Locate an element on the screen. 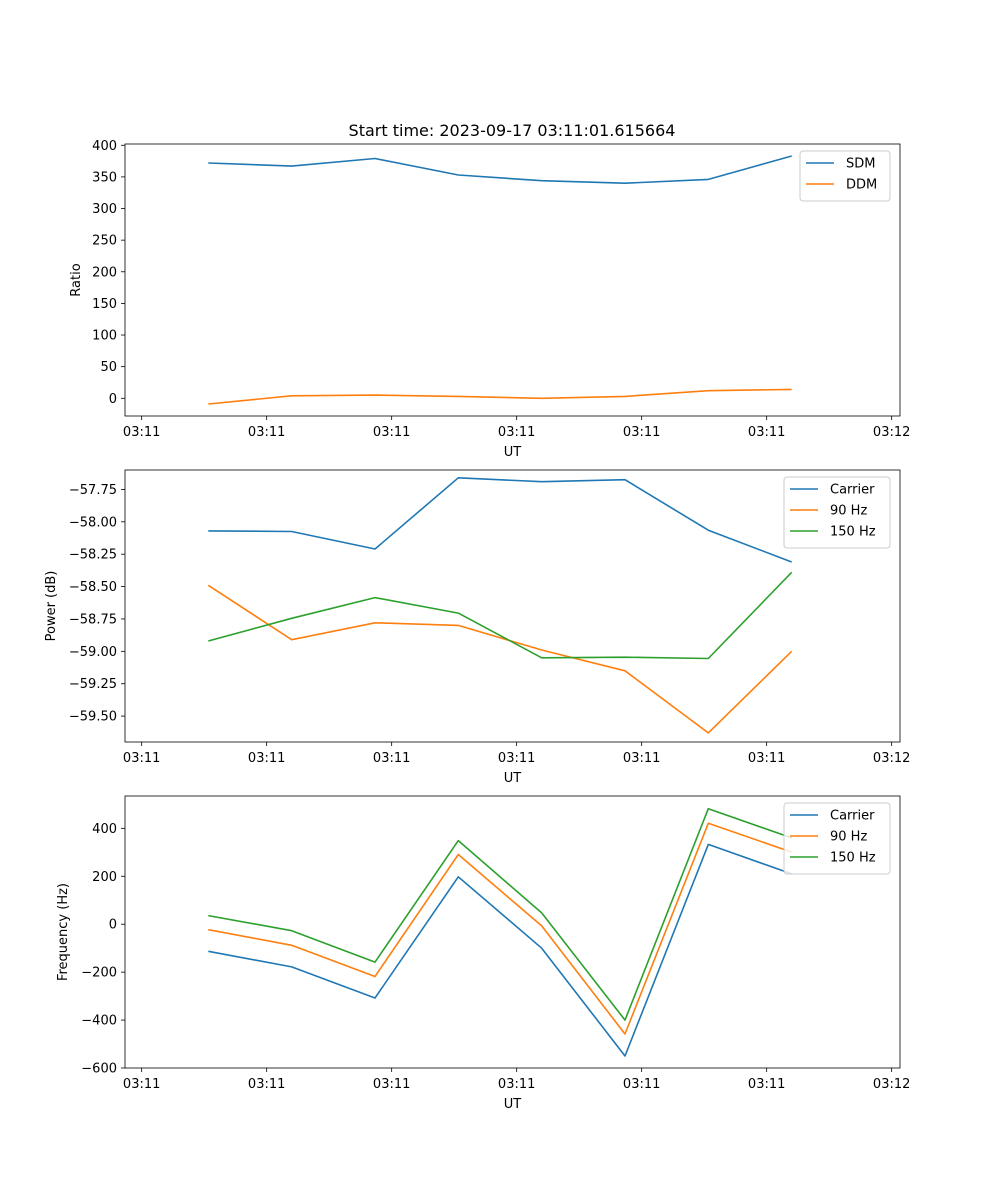  y-tick-label: 150 is located at coordinates (104, 304).